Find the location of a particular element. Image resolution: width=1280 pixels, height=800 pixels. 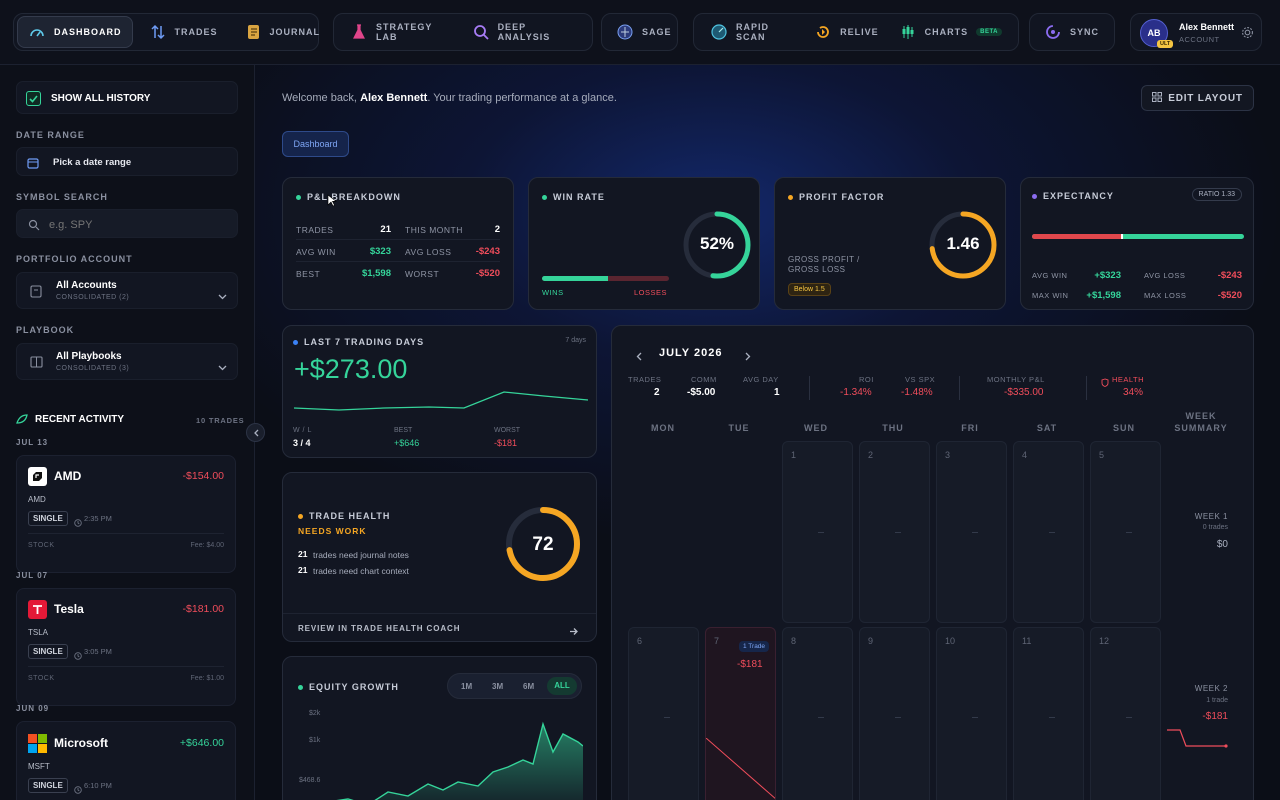

date-range-picker: Pick a date range is located at coordinates (127, 161).